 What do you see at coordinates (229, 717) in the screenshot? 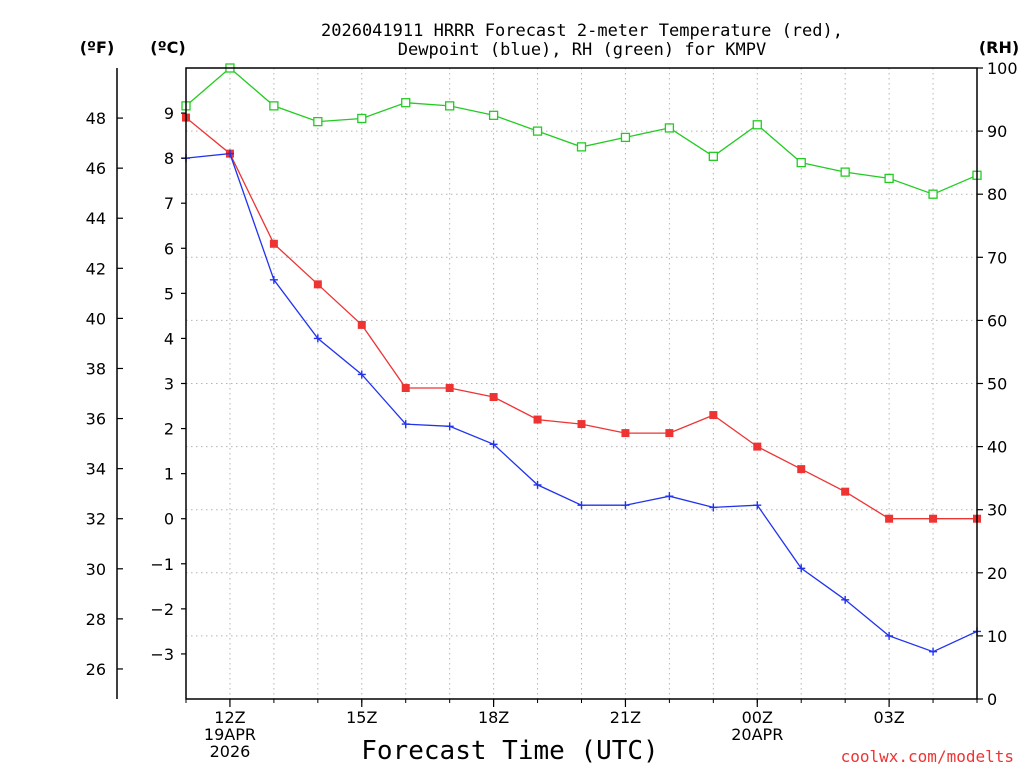
I see `x-tick-label: 12Z` at bounding box center [229, 717].